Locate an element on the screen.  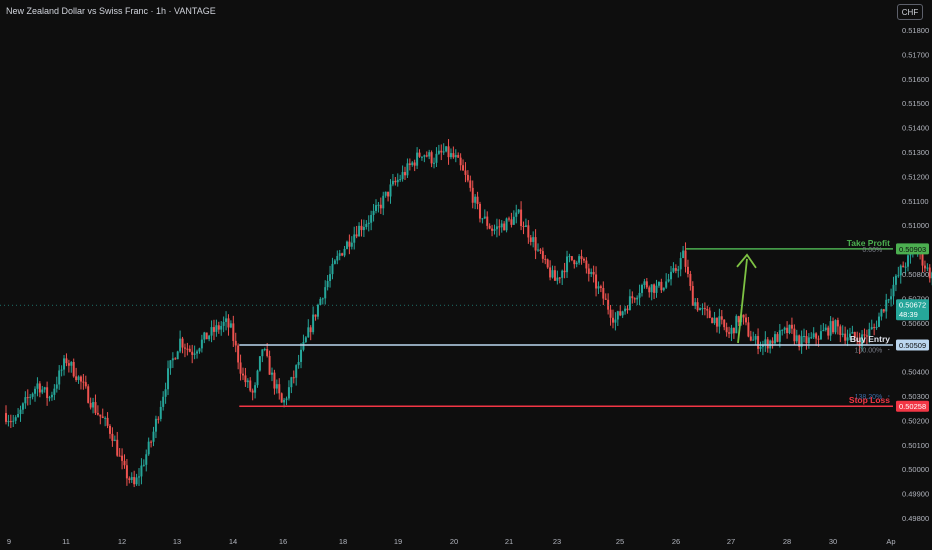
target-arrow-head is located at coordinates (746, 261).